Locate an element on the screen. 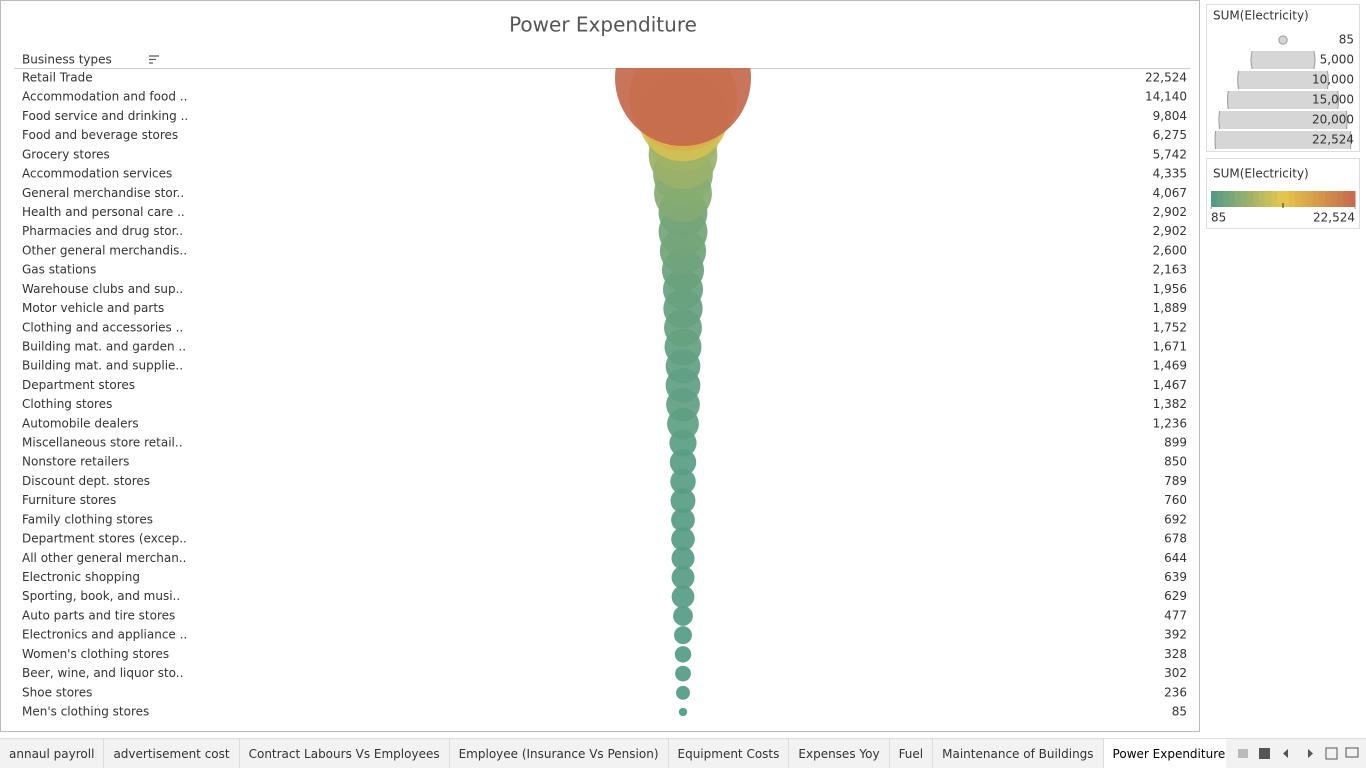  size-label: 5,000 is located at coordinates (1337, 60).